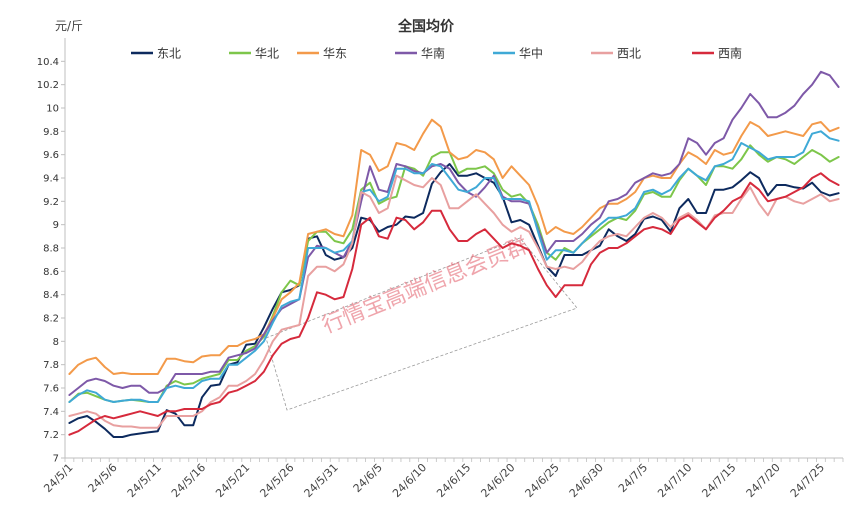 This screenshot has height=520, width=859. Describe the element at coordinates (807, 480) in the screenshot. I see `x-tick-label: 24/7/25` at that location.